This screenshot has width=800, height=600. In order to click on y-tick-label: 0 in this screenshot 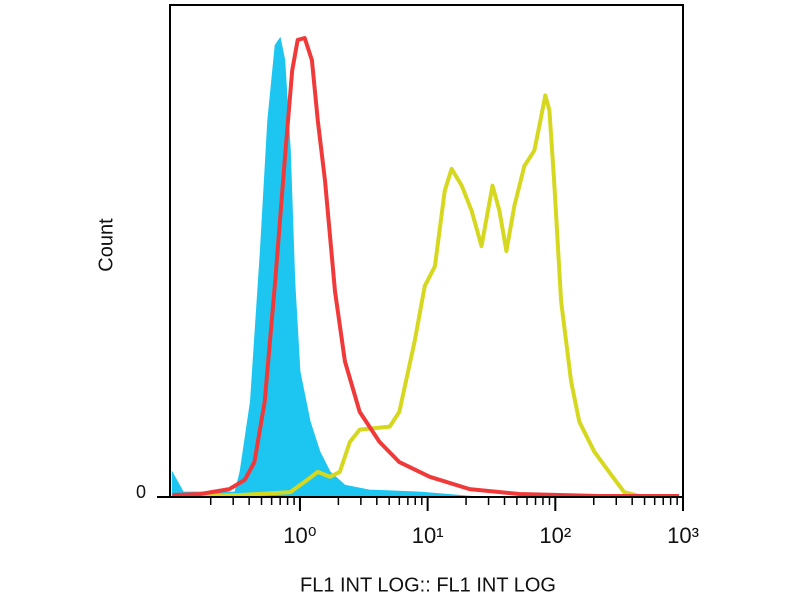, I will do `click(141, 492)`.